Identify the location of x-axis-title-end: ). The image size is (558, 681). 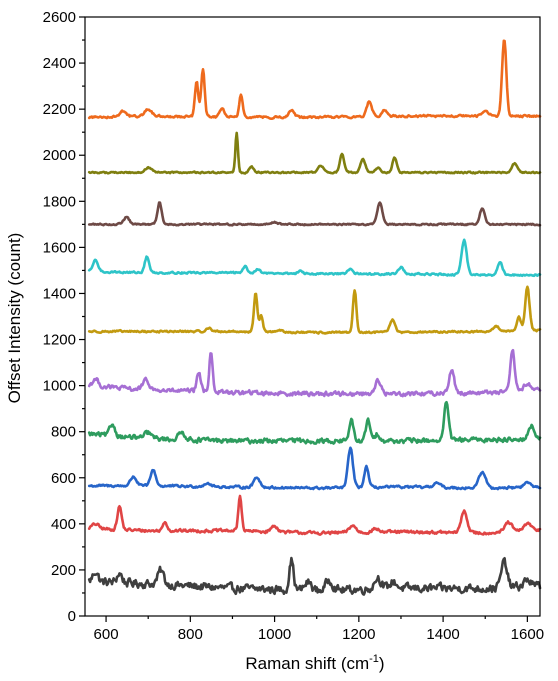
(382, 663).